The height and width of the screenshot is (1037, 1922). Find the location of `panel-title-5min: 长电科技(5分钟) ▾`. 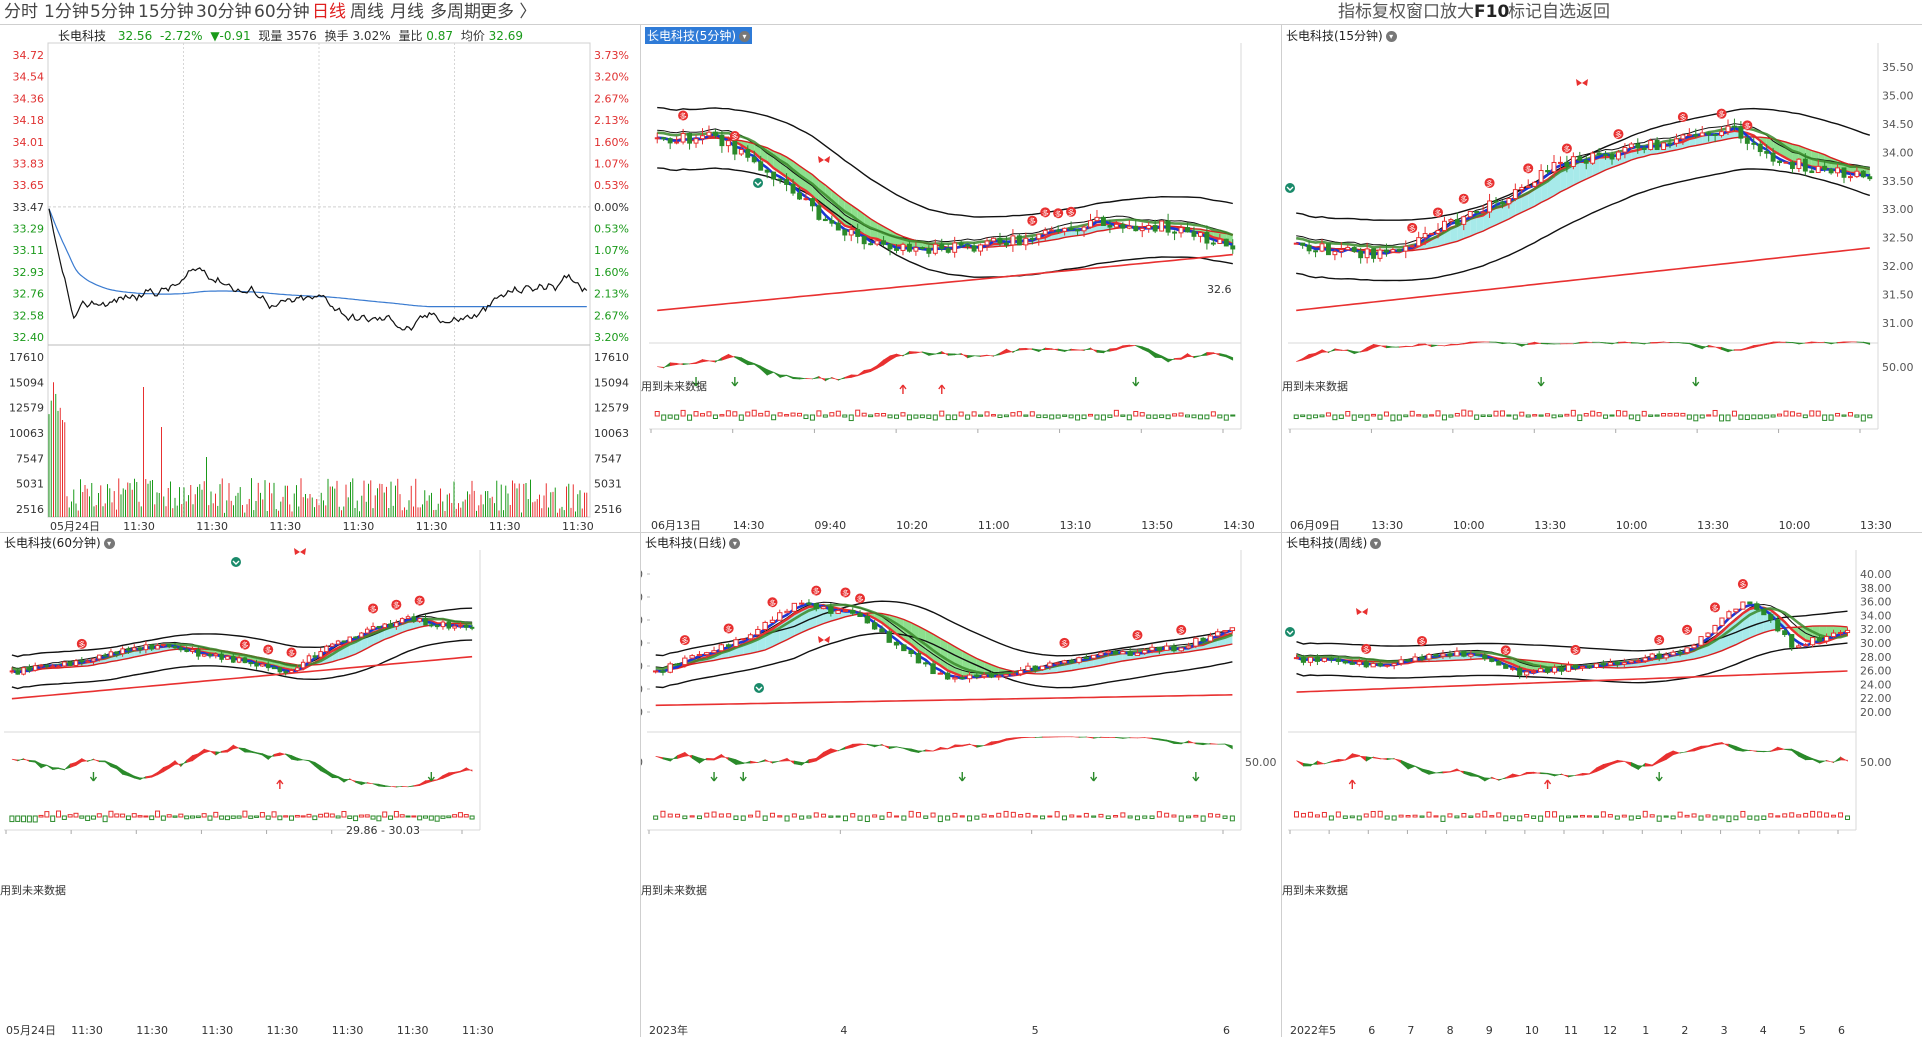

panel-title-5min: 长电科技(5分钟) ▾ is located at coordinates (698, 35).